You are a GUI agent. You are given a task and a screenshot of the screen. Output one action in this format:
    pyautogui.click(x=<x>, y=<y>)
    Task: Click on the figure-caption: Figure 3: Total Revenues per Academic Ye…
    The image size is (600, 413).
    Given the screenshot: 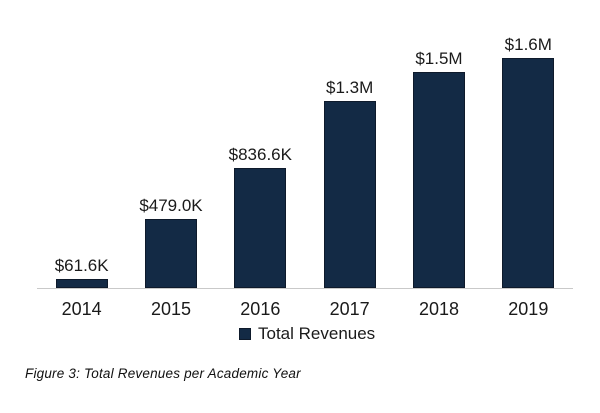 What is the action you would take?
    pyautogui.click(x=163, y=373)
    